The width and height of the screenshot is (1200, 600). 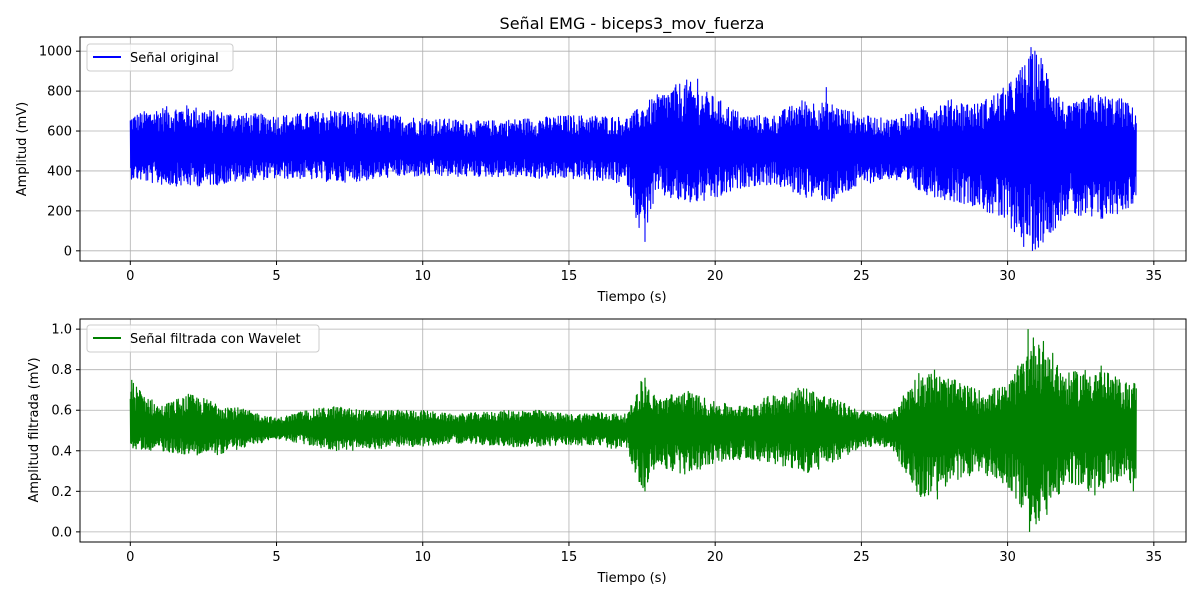 I want to click on y-tick-label: 0.6, so click(x=61, y=411).